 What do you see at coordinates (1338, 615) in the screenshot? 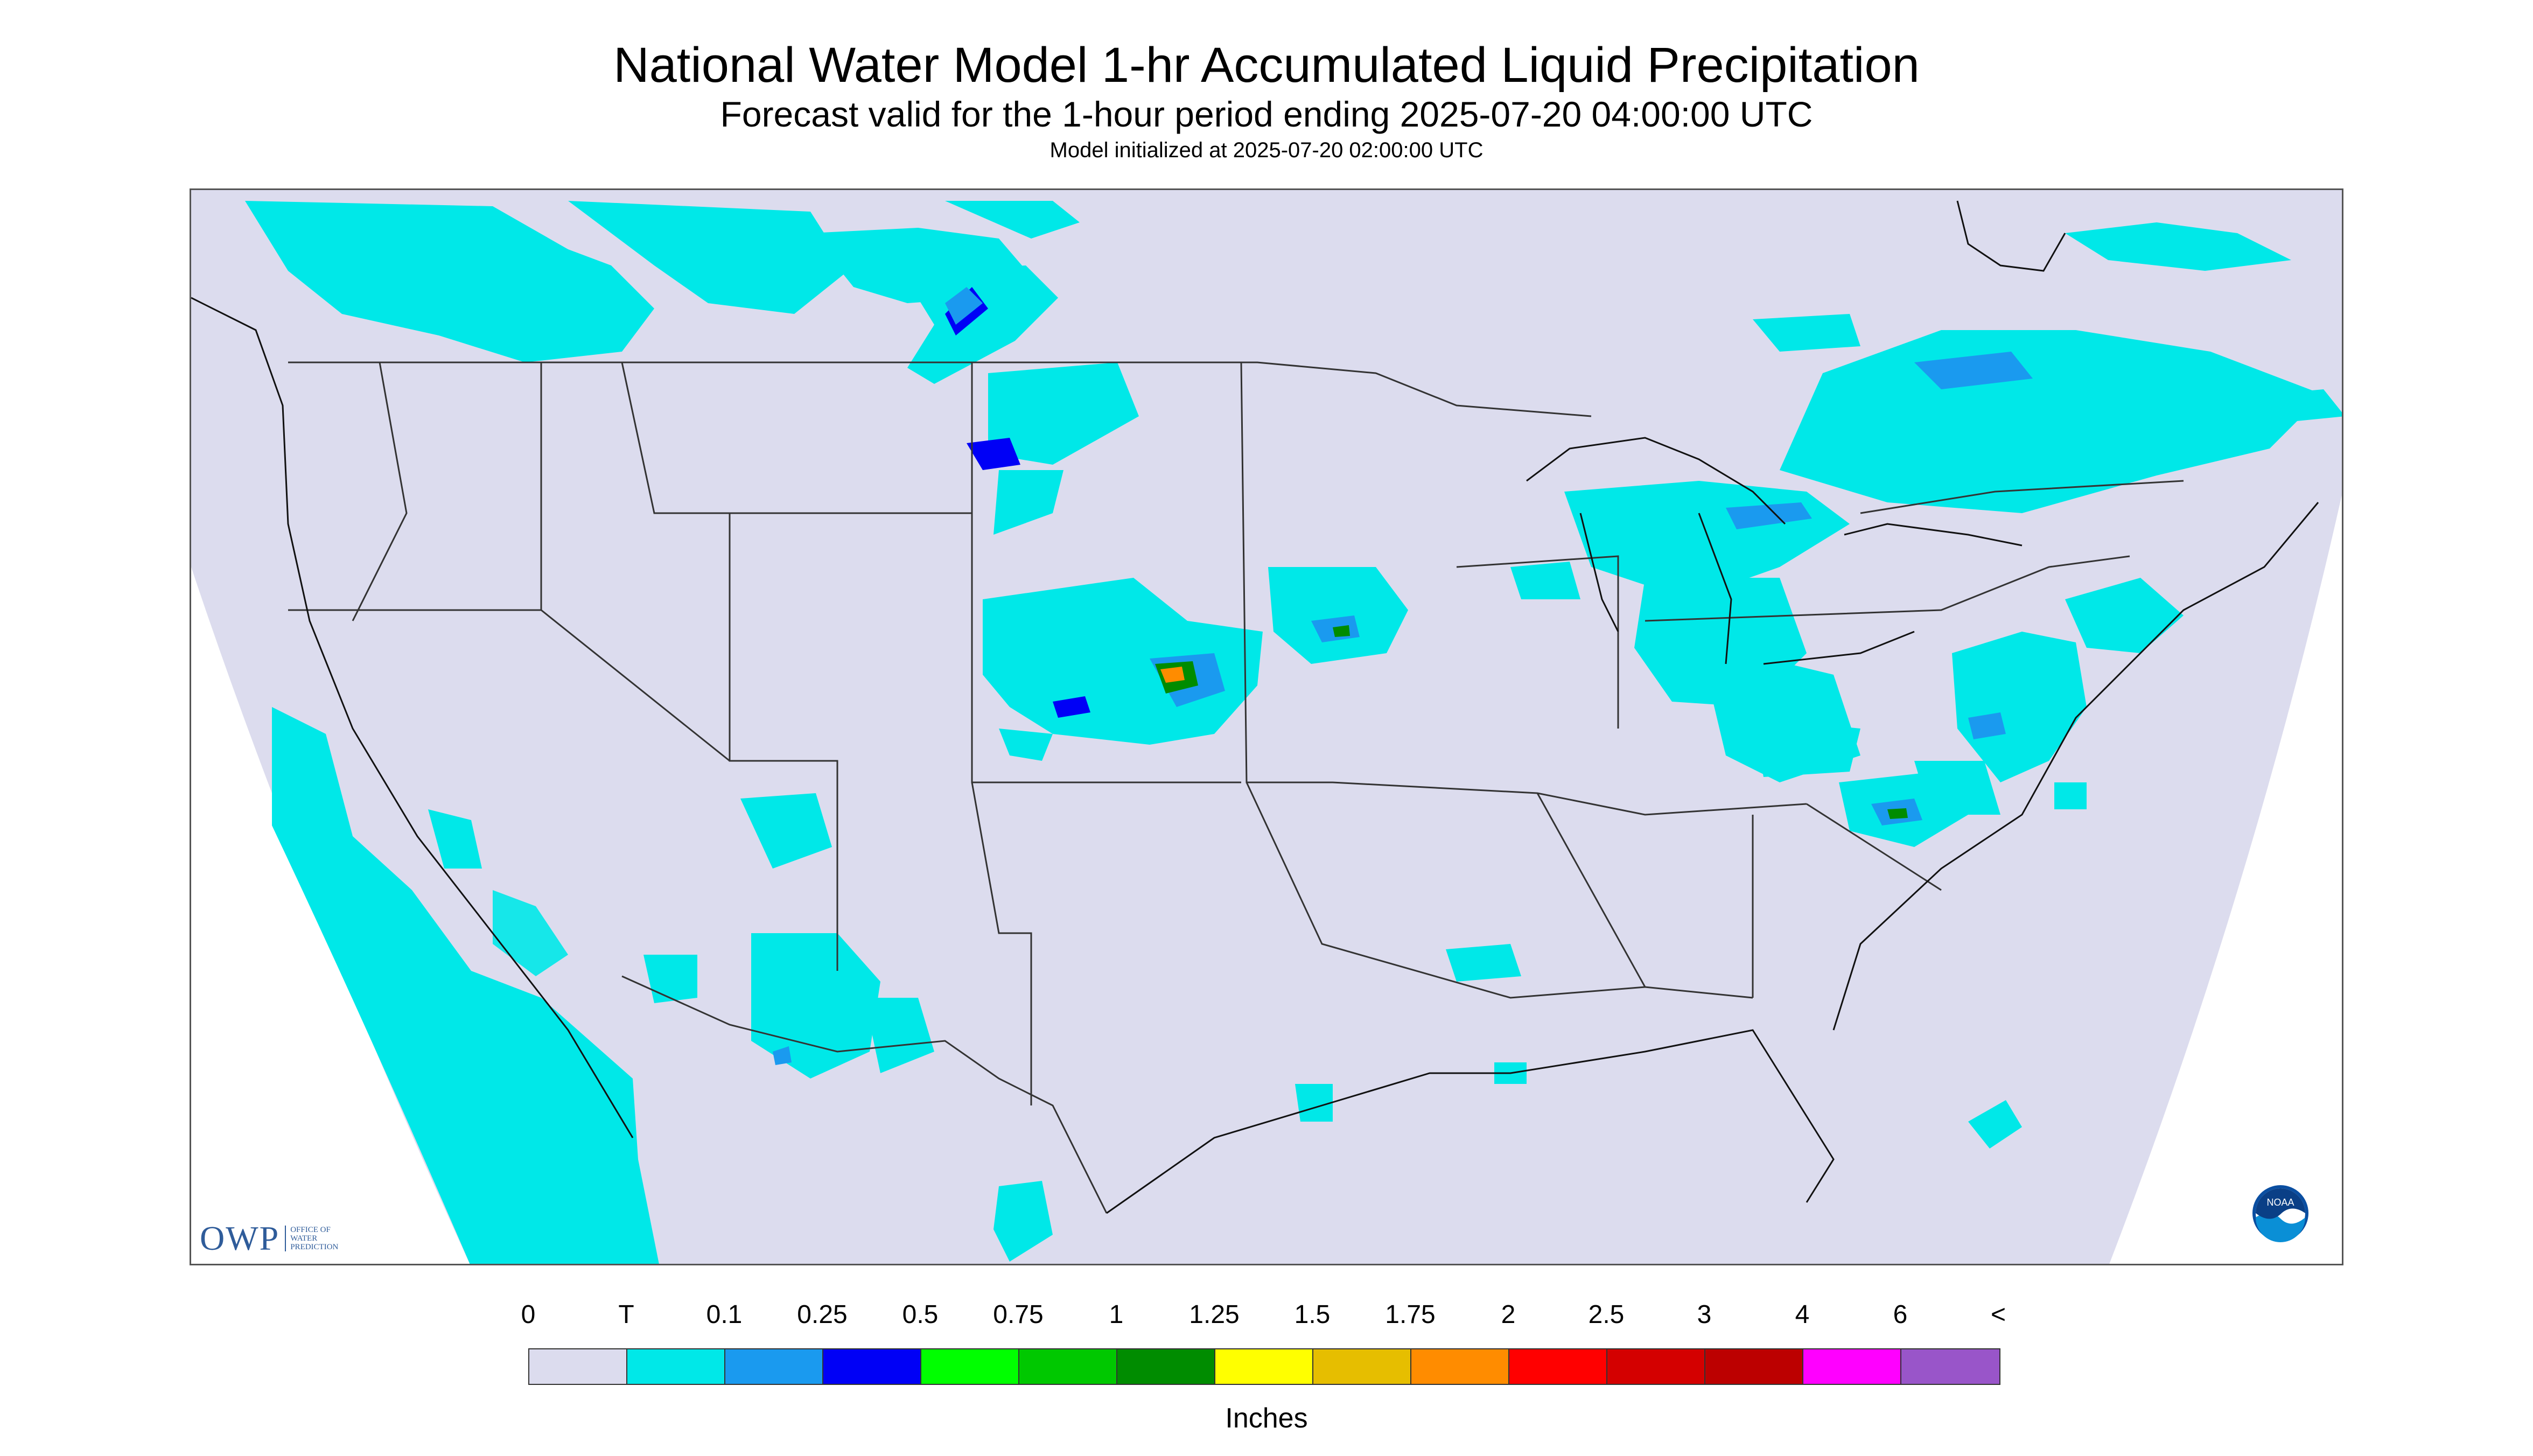
I see `precip-iowa` at bounding box center [1338, 615].